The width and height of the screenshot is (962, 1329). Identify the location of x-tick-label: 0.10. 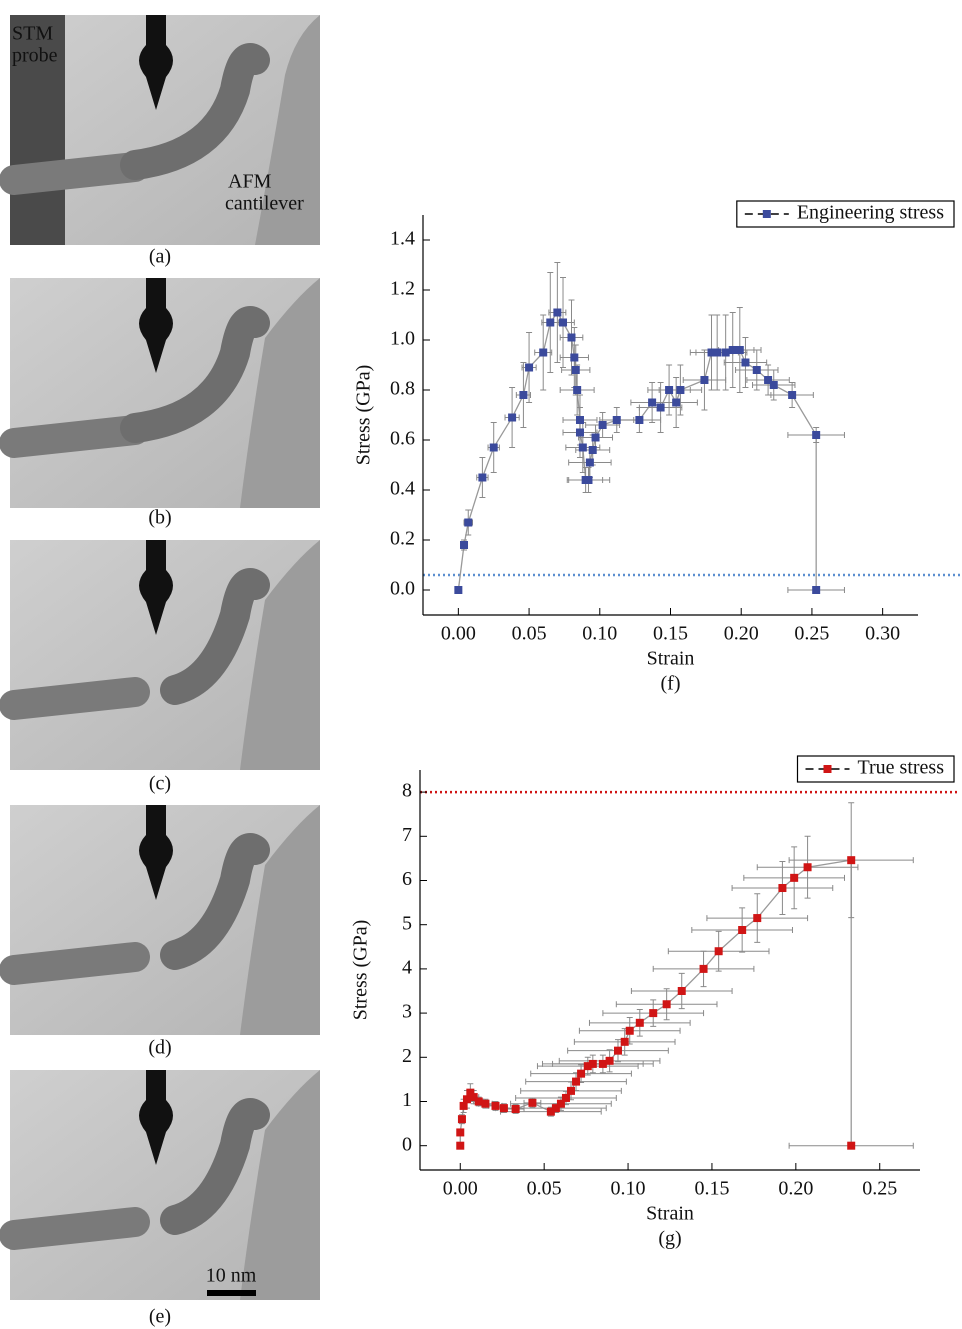
(599, 634).